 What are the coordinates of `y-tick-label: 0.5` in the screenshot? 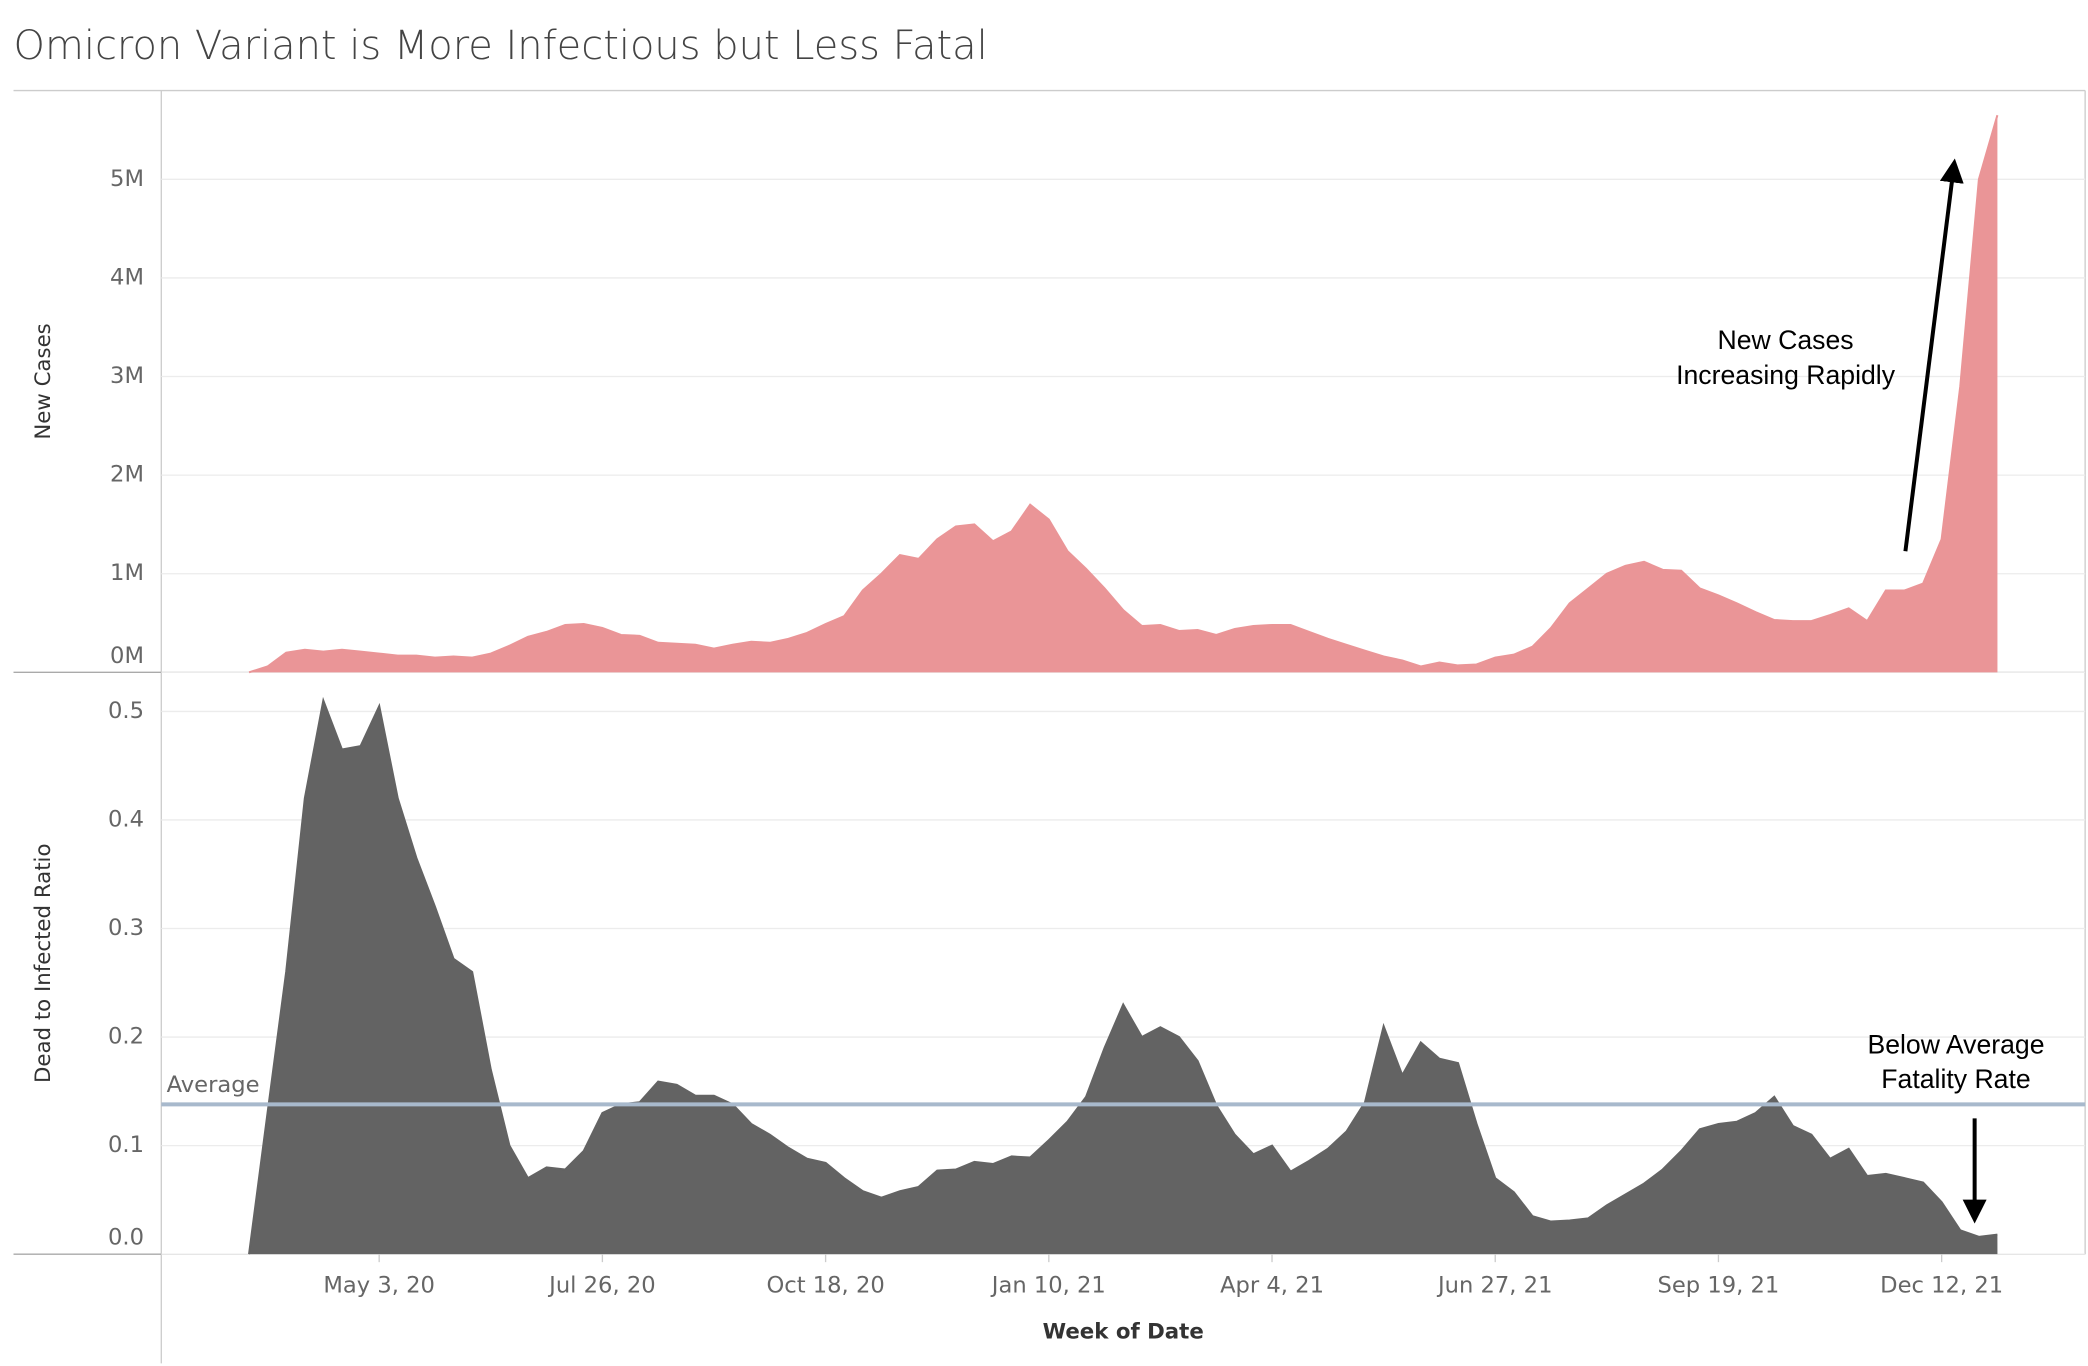 It's located at (126, 711).